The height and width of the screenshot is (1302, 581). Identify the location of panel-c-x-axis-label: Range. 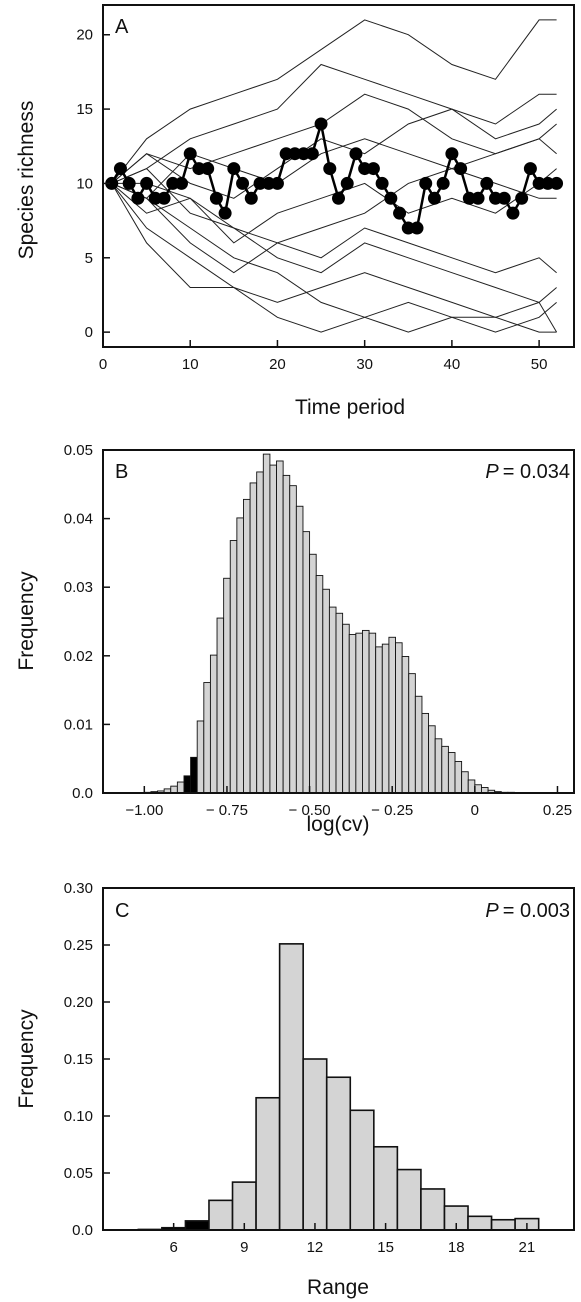
(338, 1287).